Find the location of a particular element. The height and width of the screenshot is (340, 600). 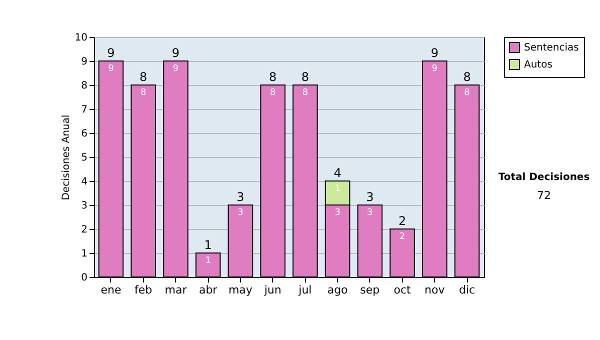

x-tick-label: oct is located at coordinates (403, 290).